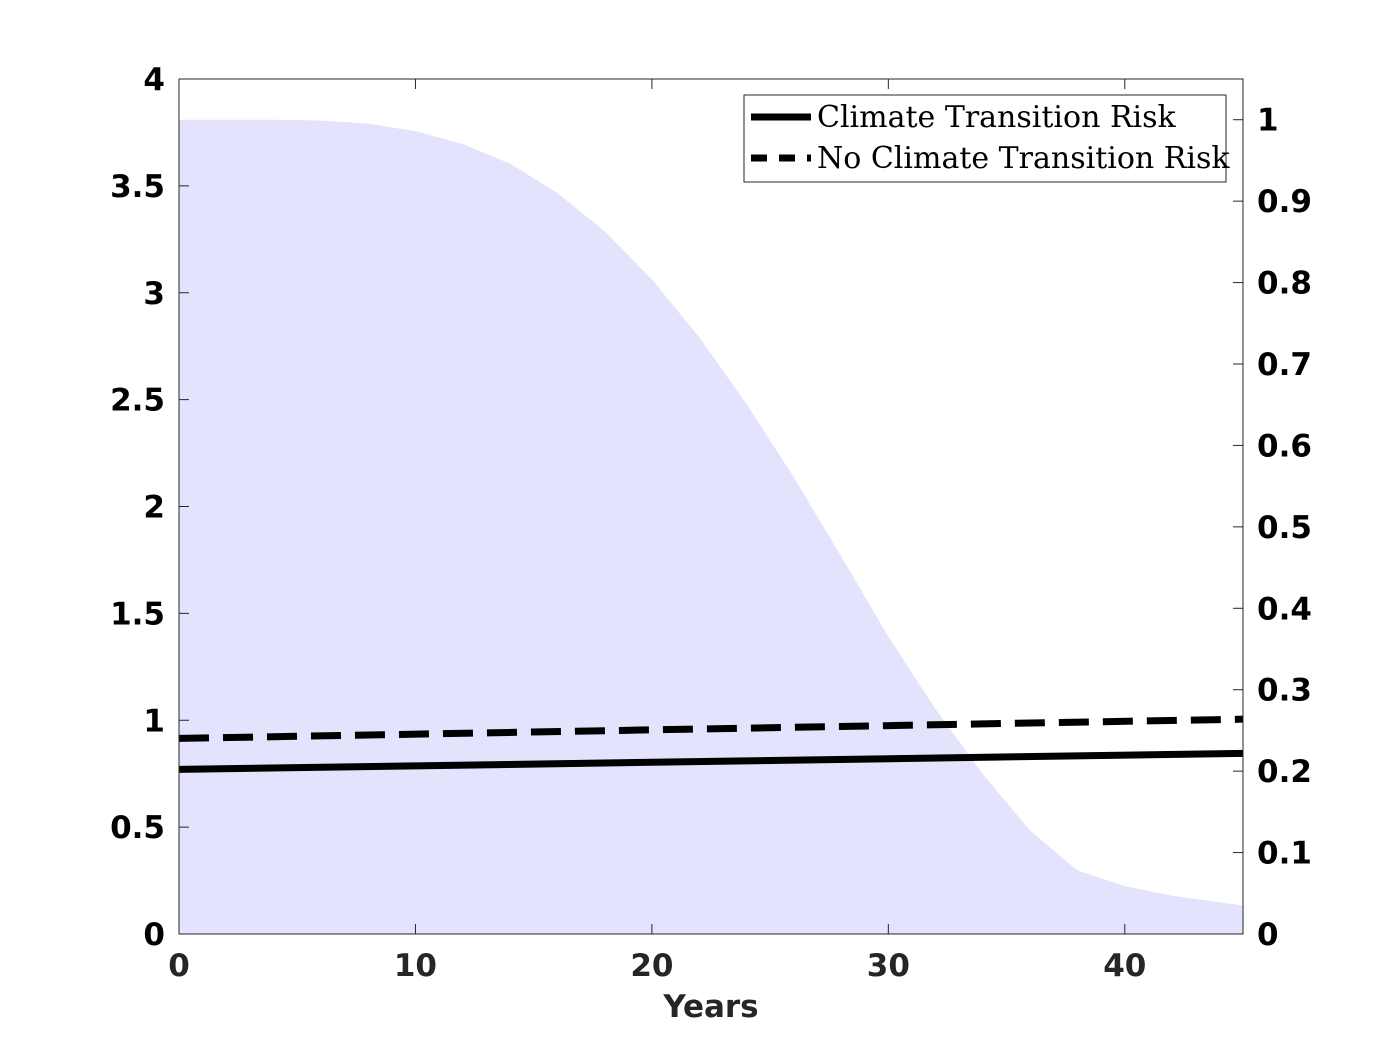 The width and height of the screenshot is (1375, 1050). What do you see at coordinates (1284, 202) in the screenshot?
I see `y-right-tick-label: 0.9` at bounding box center [1284, 202].